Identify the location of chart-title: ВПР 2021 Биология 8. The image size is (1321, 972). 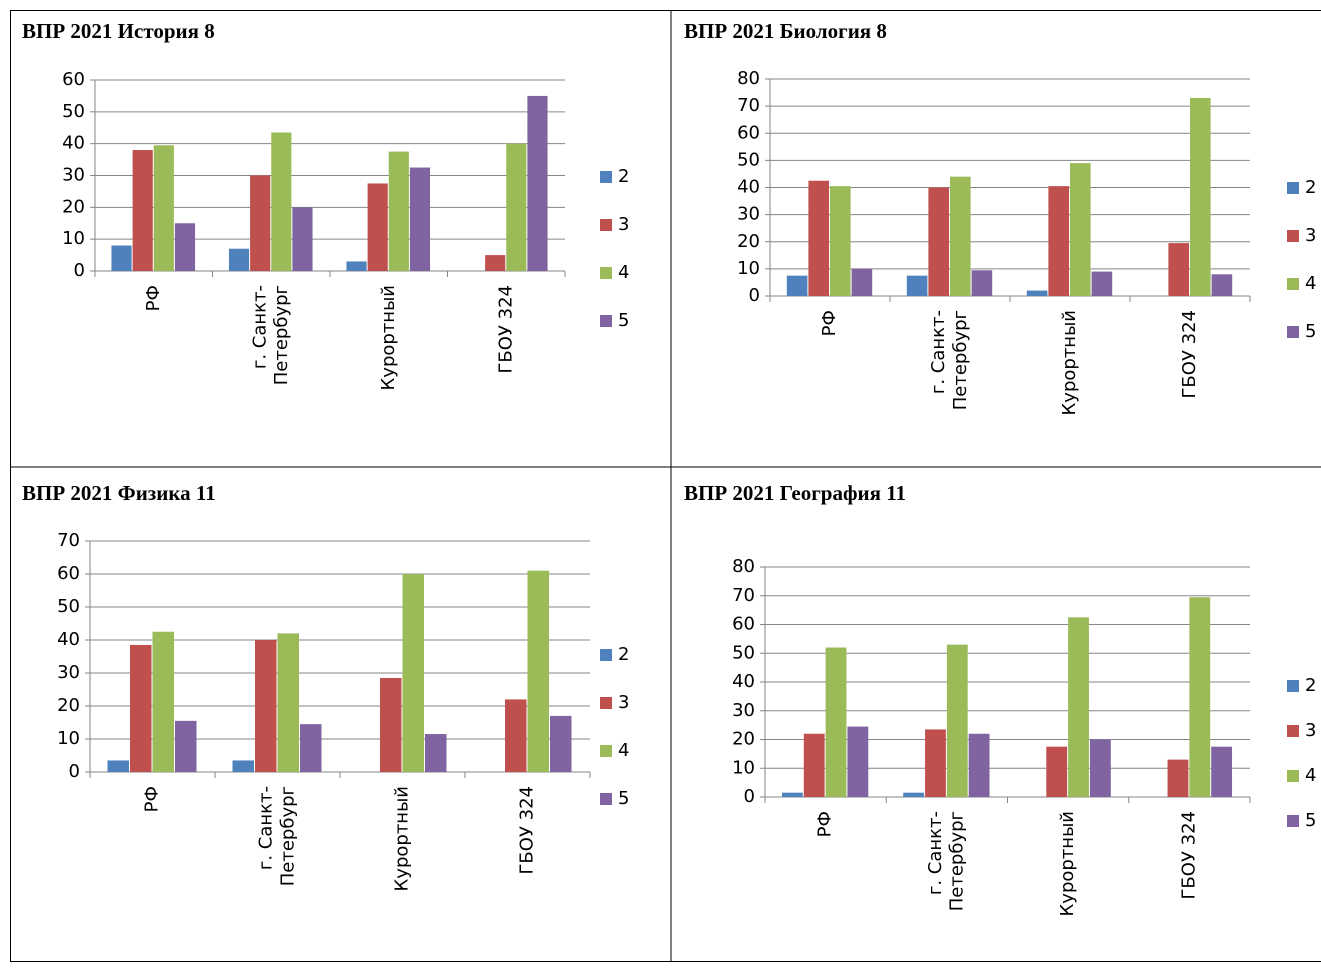
(785, 31).